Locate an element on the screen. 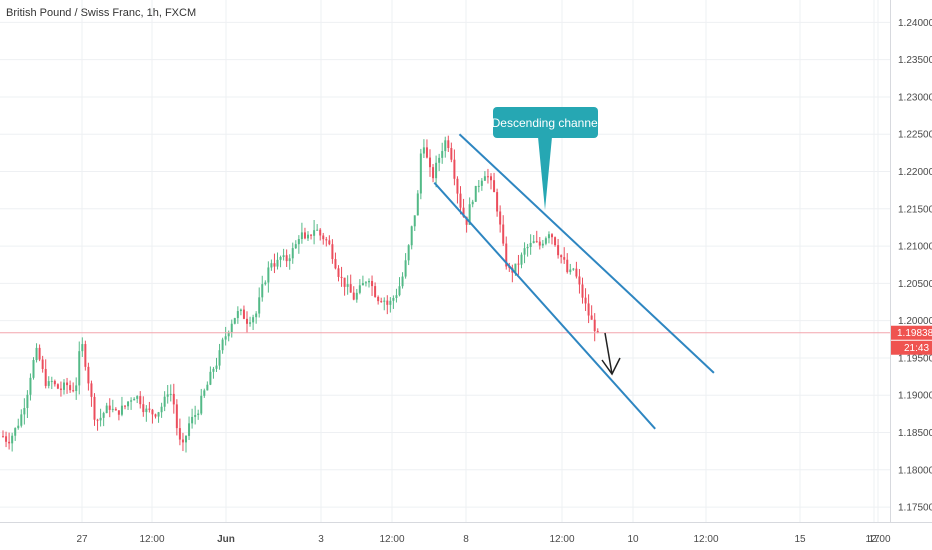 The height and width of the screenshot is (550, 932). price-tick-label: 1.20500 is located at coordinates (915, 284).